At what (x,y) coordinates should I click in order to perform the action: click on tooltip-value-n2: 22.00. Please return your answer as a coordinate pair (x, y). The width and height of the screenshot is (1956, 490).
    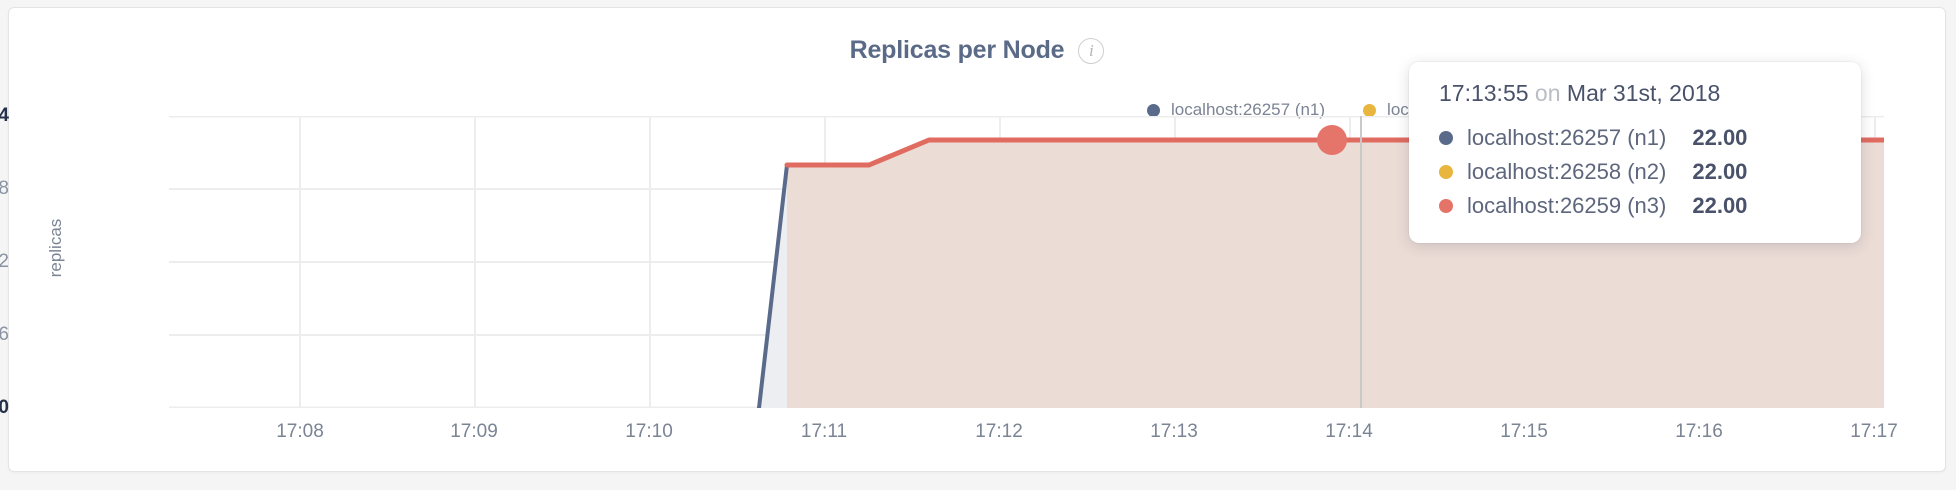
    Looking at the image, I should click on (1720, 171).